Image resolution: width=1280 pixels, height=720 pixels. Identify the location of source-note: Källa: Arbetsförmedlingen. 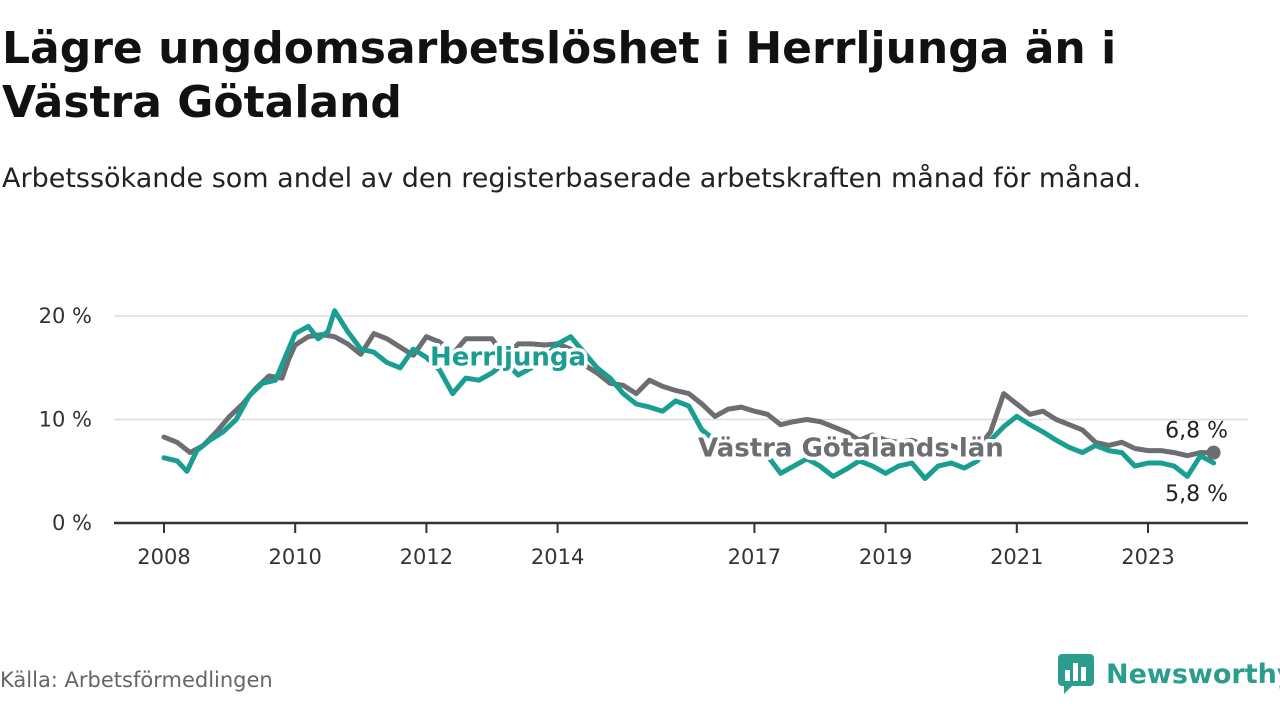
(136, 680).